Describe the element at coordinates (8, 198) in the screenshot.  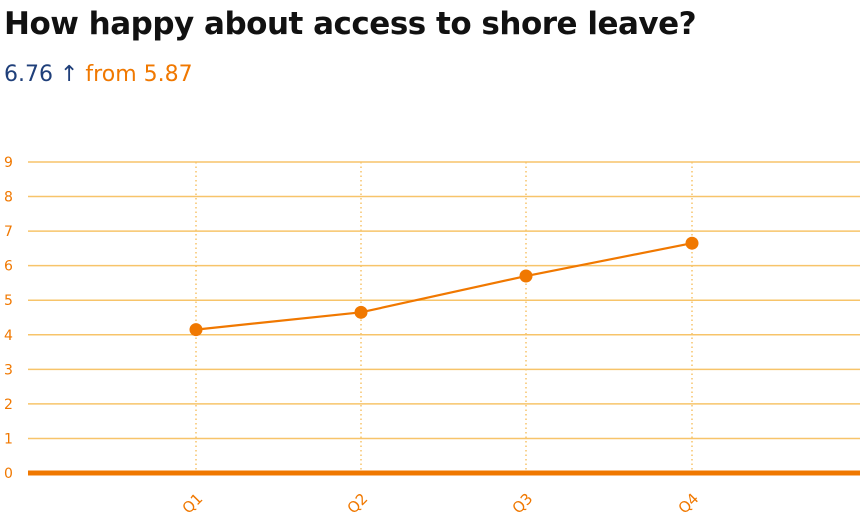
I see `y-tick-label: 8` at that location.